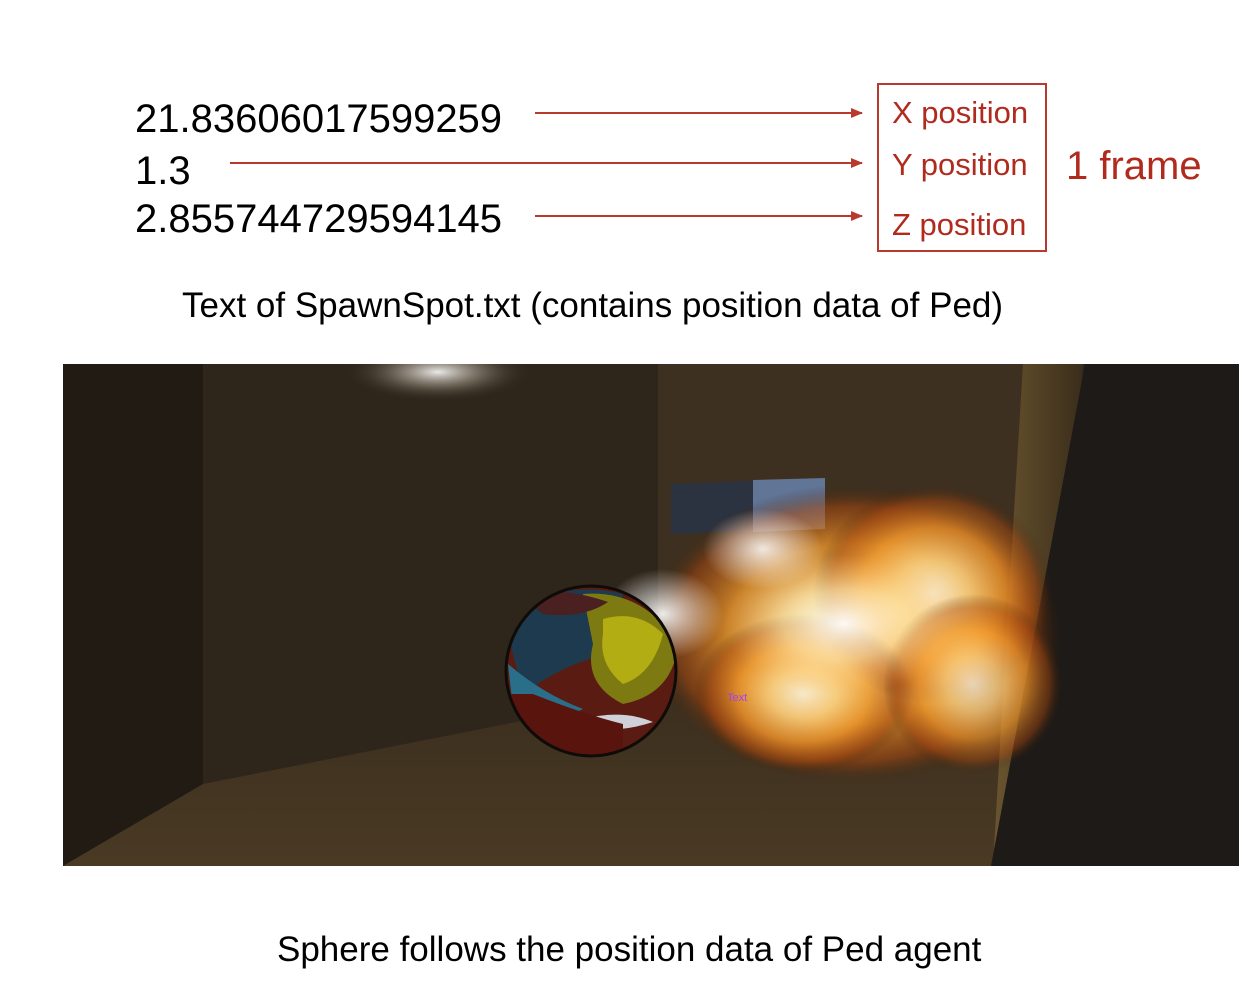  I want to click on x-position-label: X position, so click(960, 112).